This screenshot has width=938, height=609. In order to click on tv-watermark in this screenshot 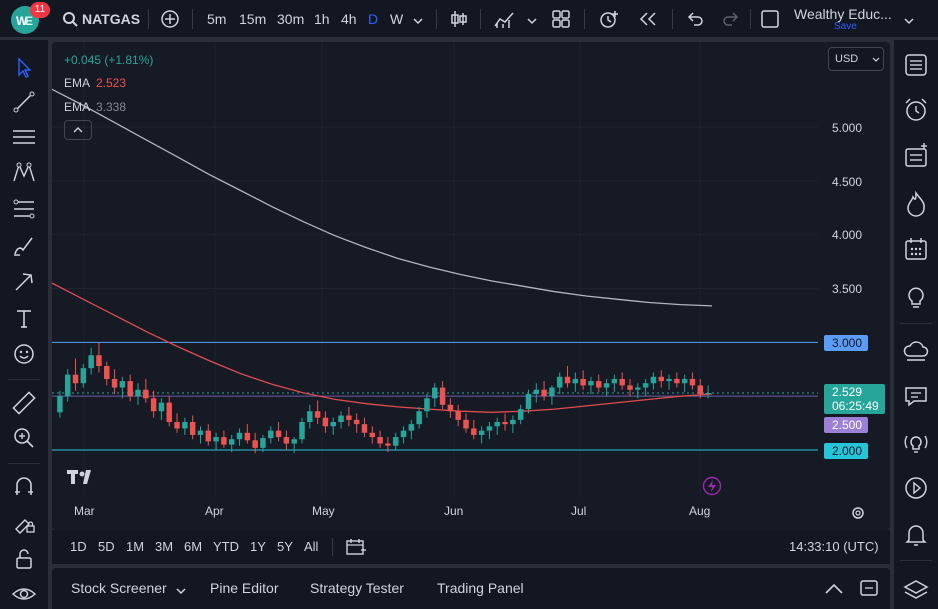, I will do `click(82, 479)`.